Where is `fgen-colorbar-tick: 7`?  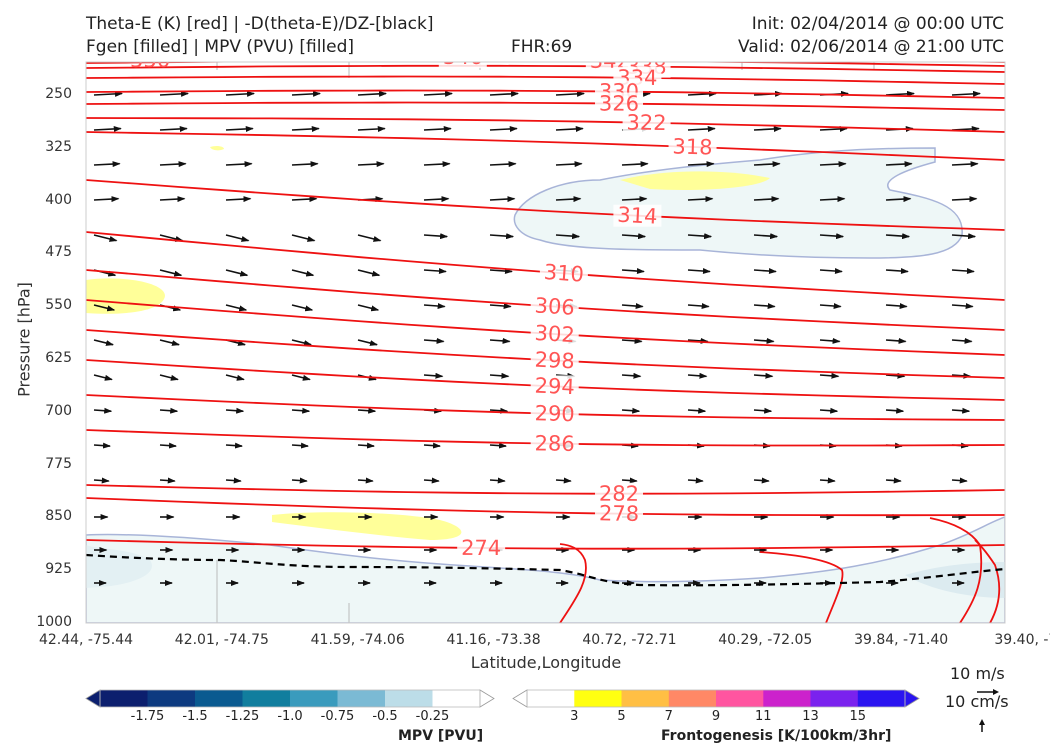 fgen-colorbar-tick: 7 is located at coordinates (668, 716).